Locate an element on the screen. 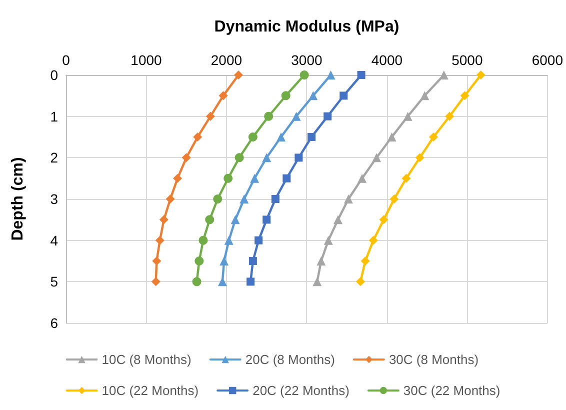  legend-label: 10C (22 Months) is located at coordinates (150, 390).